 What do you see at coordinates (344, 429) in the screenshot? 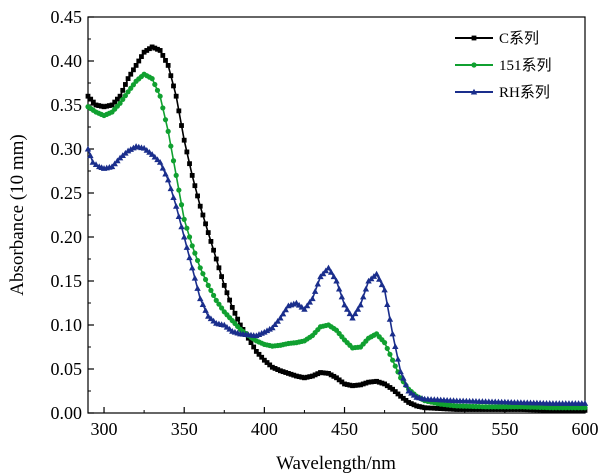
I see `x-tick-label: 450` at bounding box center [344, 429].